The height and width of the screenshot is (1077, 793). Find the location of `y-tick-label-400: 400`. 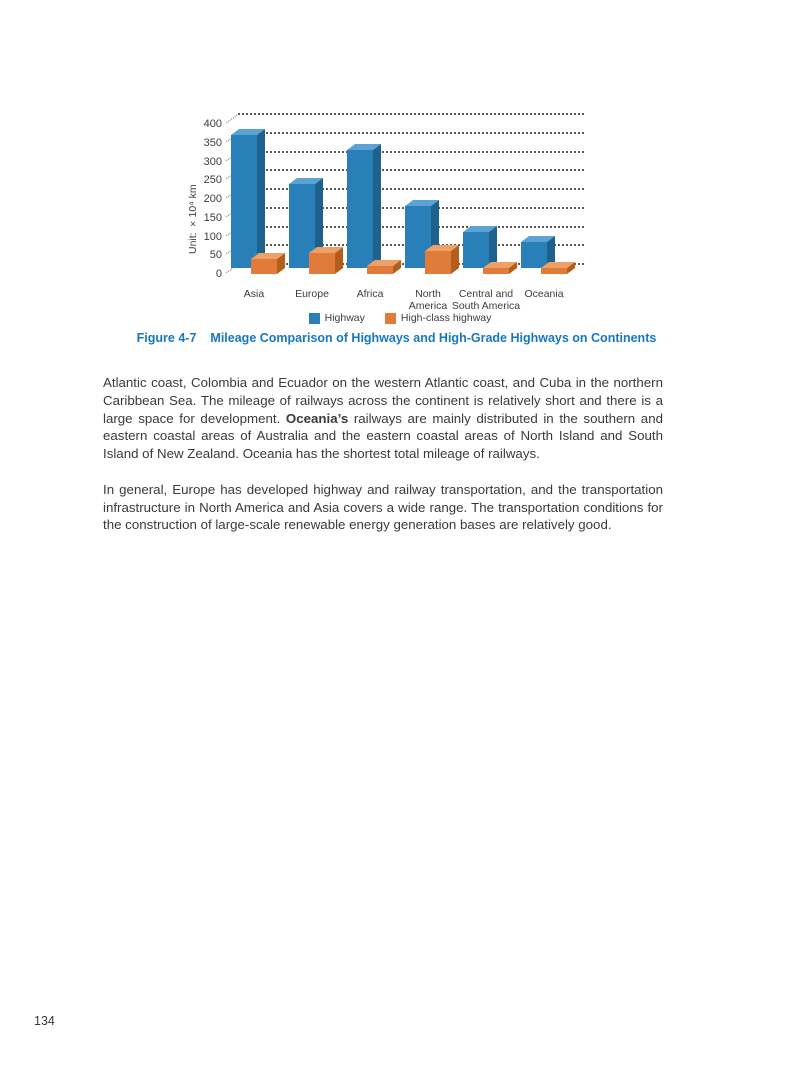

y-tick-label-400: 400 is located at coordinates (212, 124).